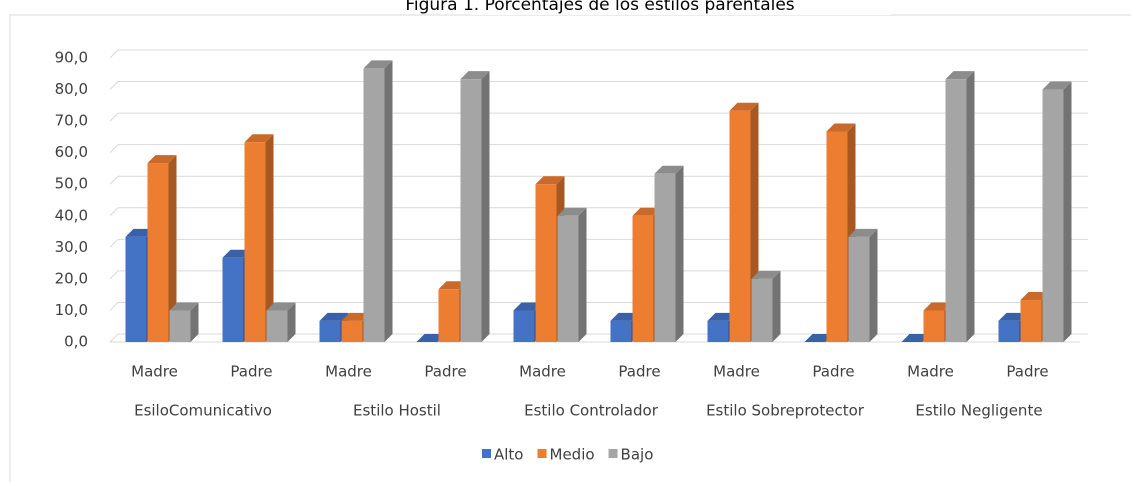 Image resolution: width=1131 pixels, height=482 pixels. What do you see at coordinates (71, 247) in the screenshot?
I see `y-tick-label: 30,0` at bounding box center [71, 247].